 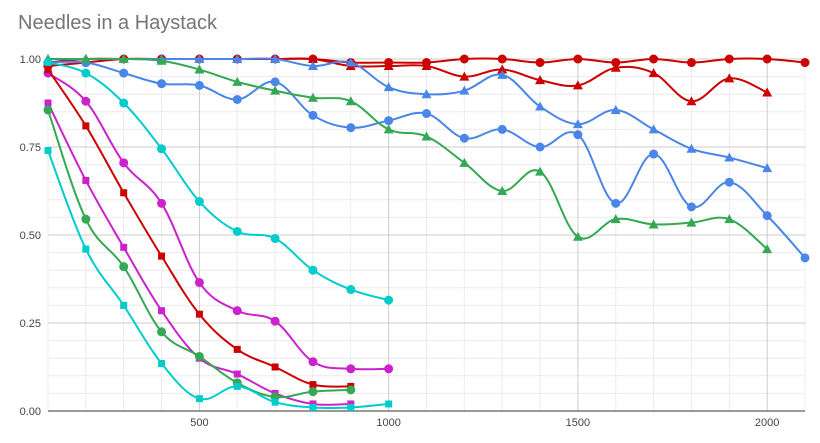 I want to click on chart-title: Needles in a Haystack, so click(x=117, y=23).